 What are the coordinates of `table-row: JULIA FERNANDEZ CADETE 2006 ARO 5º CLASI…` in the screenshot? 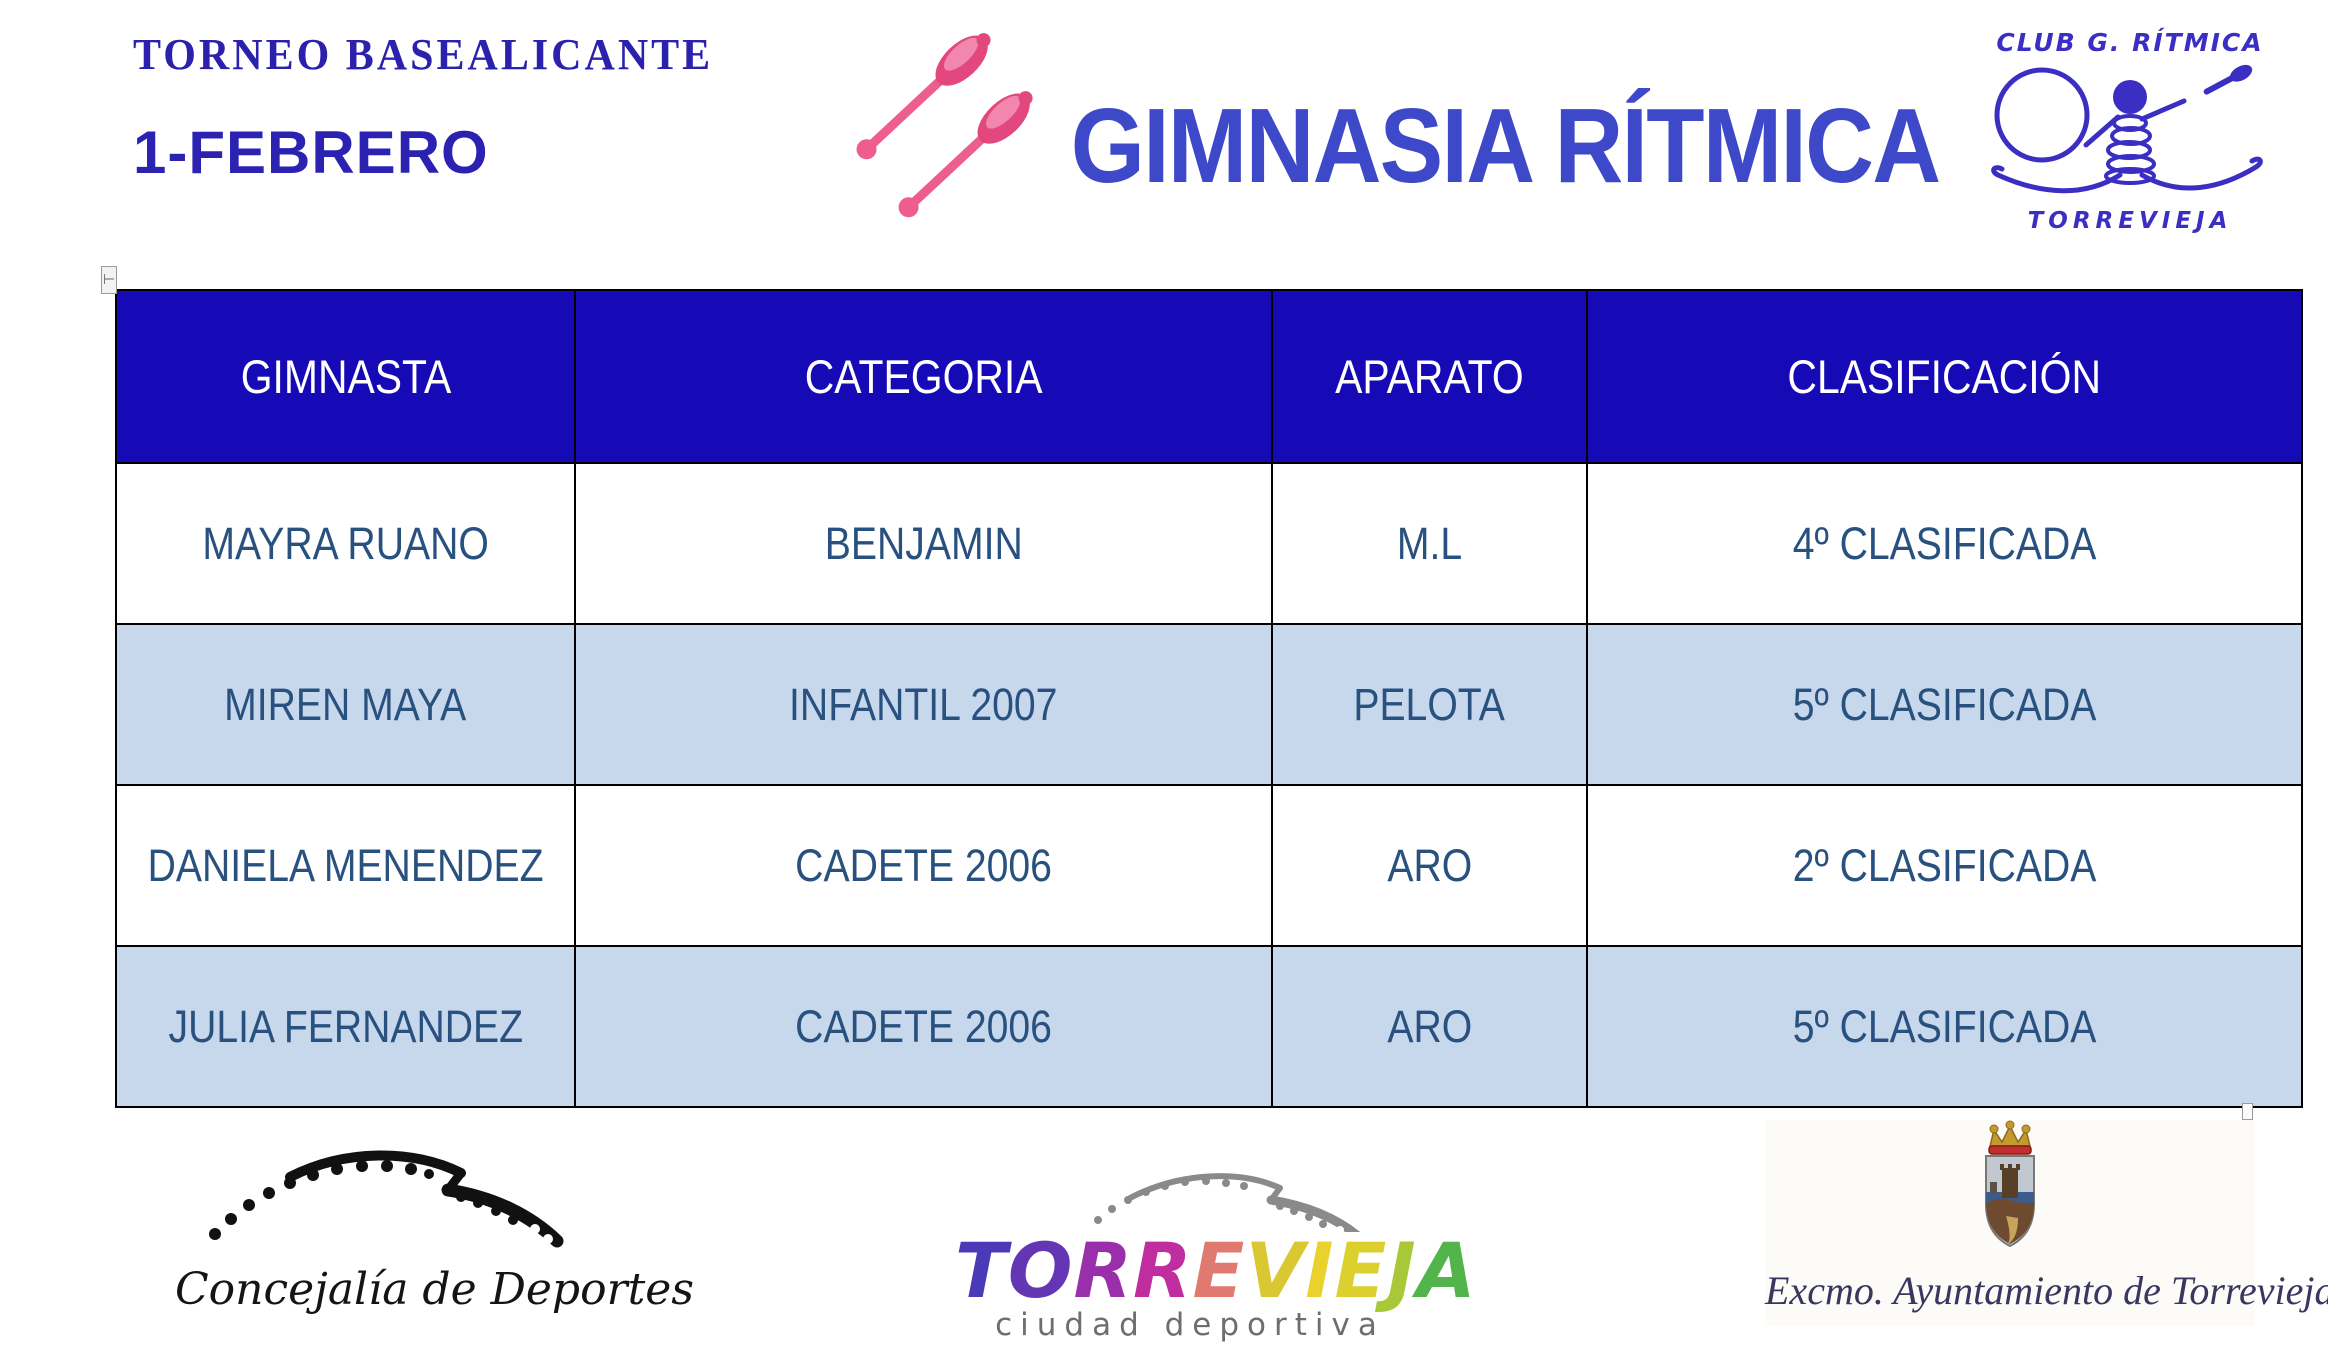 It's located at (1209, 1026).